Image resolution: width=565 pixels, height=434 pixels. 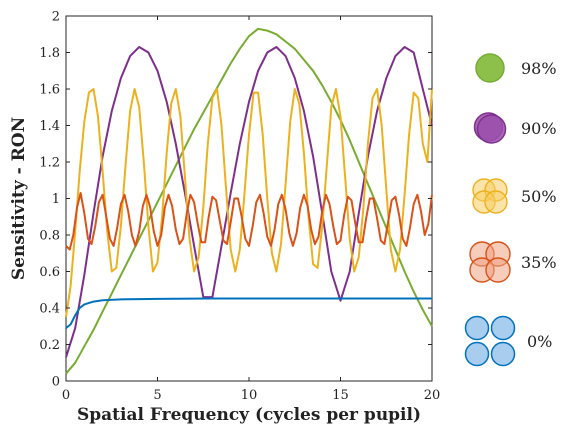 I want to click on legend-label: 98%, so click(x=539, y=68).